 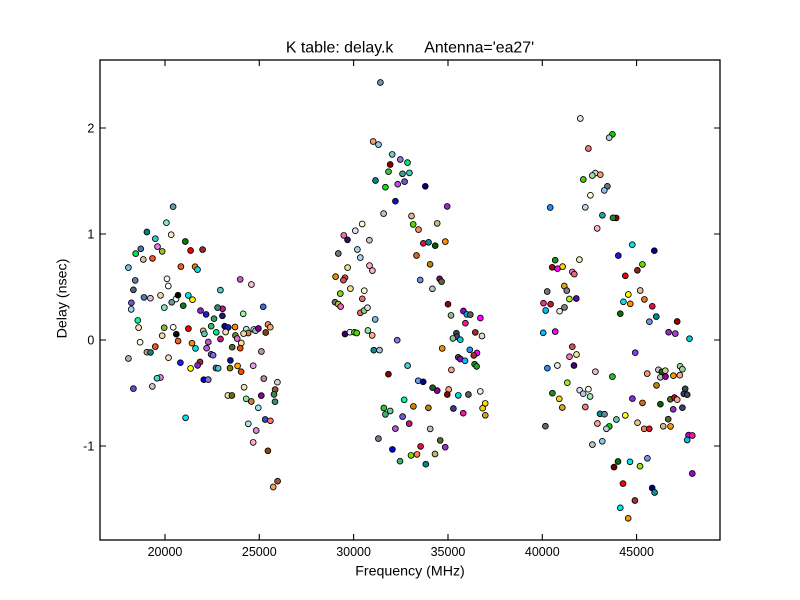 What do you see at coordinates (542, 552) in the screenshot?
I see `svg-text: 40000` at bounding box center [542, 552].